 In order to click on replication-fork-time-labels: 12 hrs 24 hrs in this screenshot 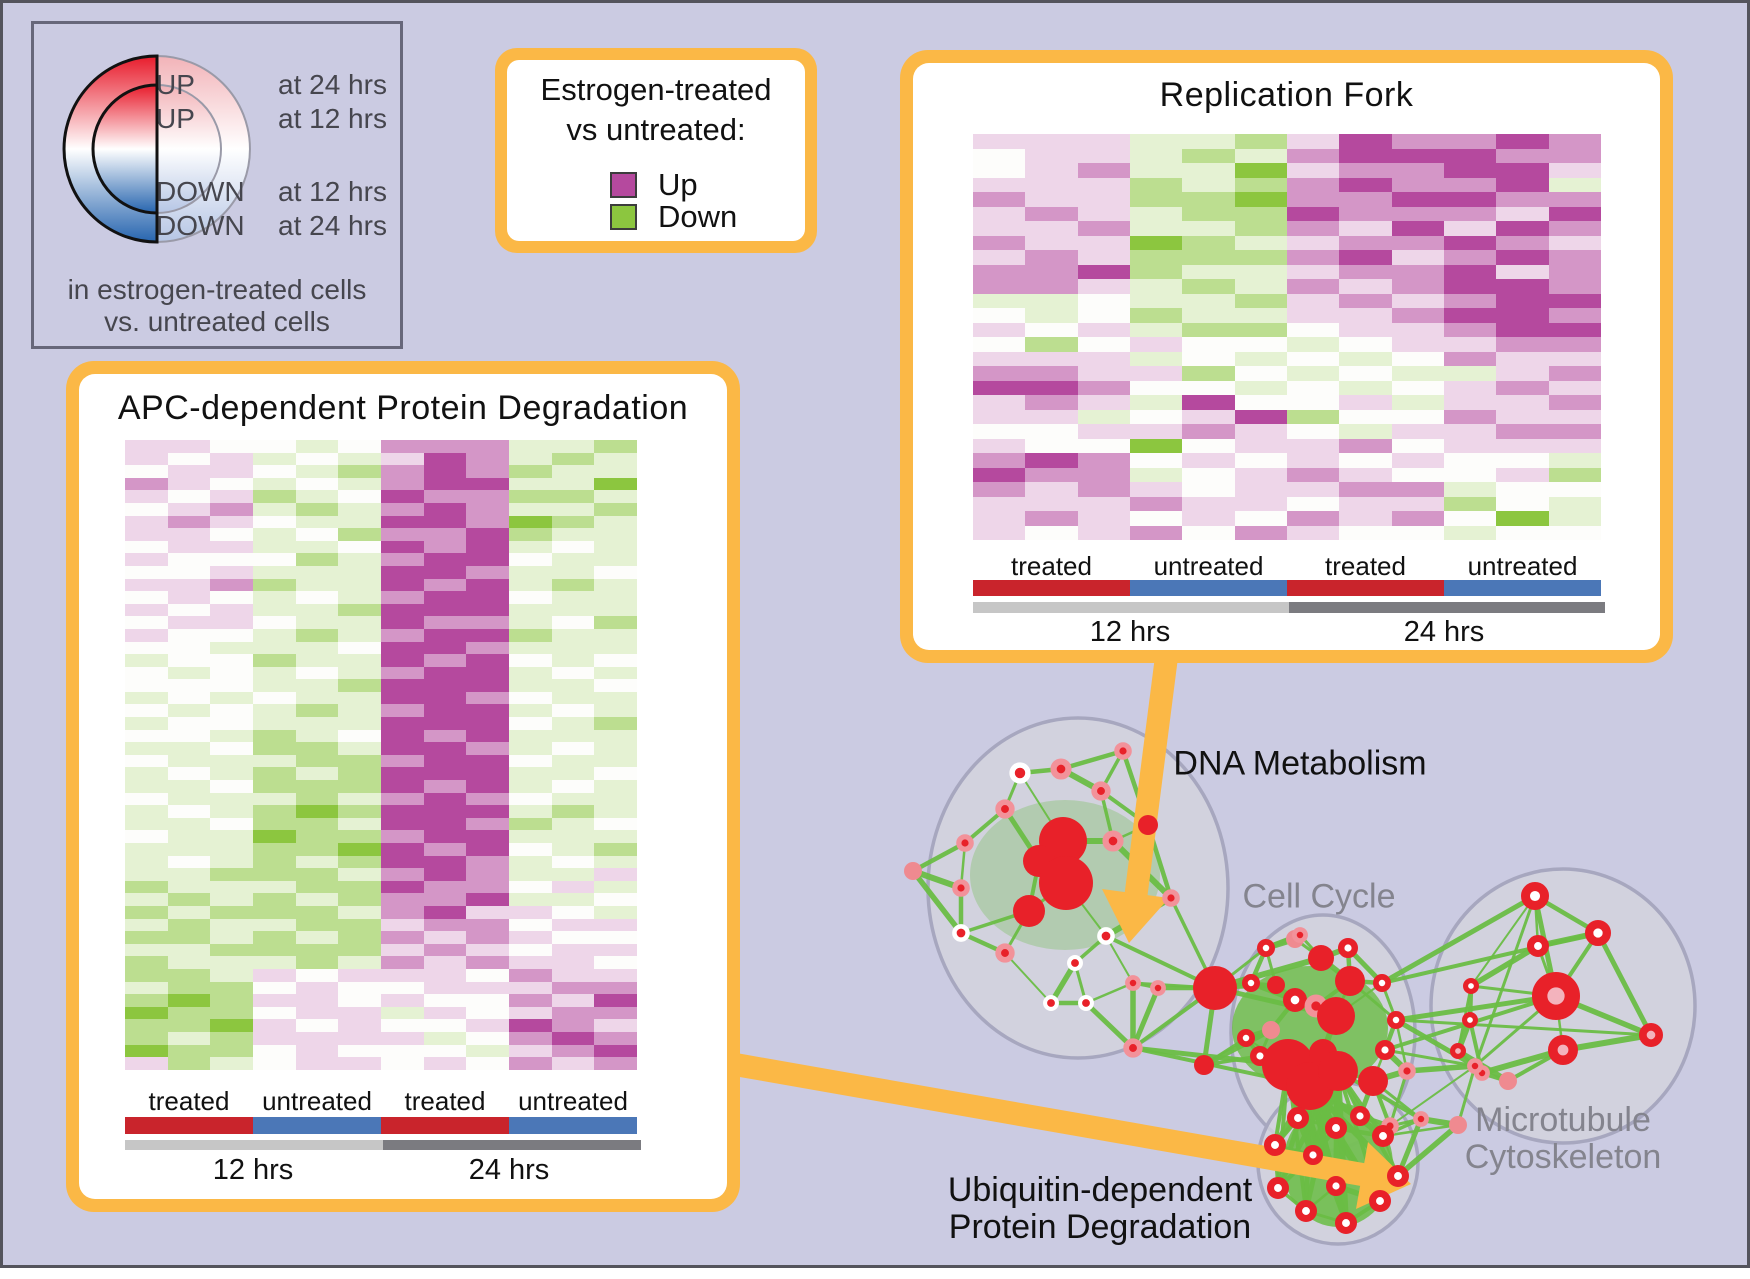, I will do `click(1287, 632)`.